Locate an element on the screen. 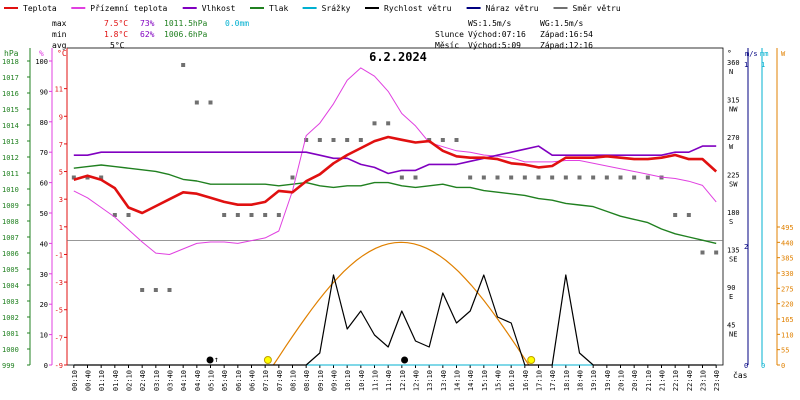 The image size is (800, 400). stats-avg-temp: 5°C is located at coordinates (117, 45).